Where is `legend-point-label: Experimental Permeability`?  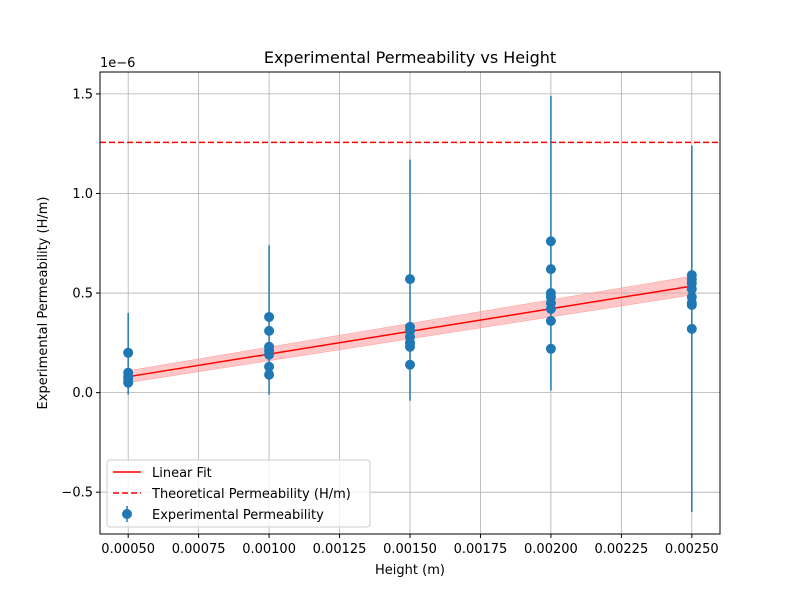
legend-point-label: Experimental Permeability is located at coordinates (238, 515).